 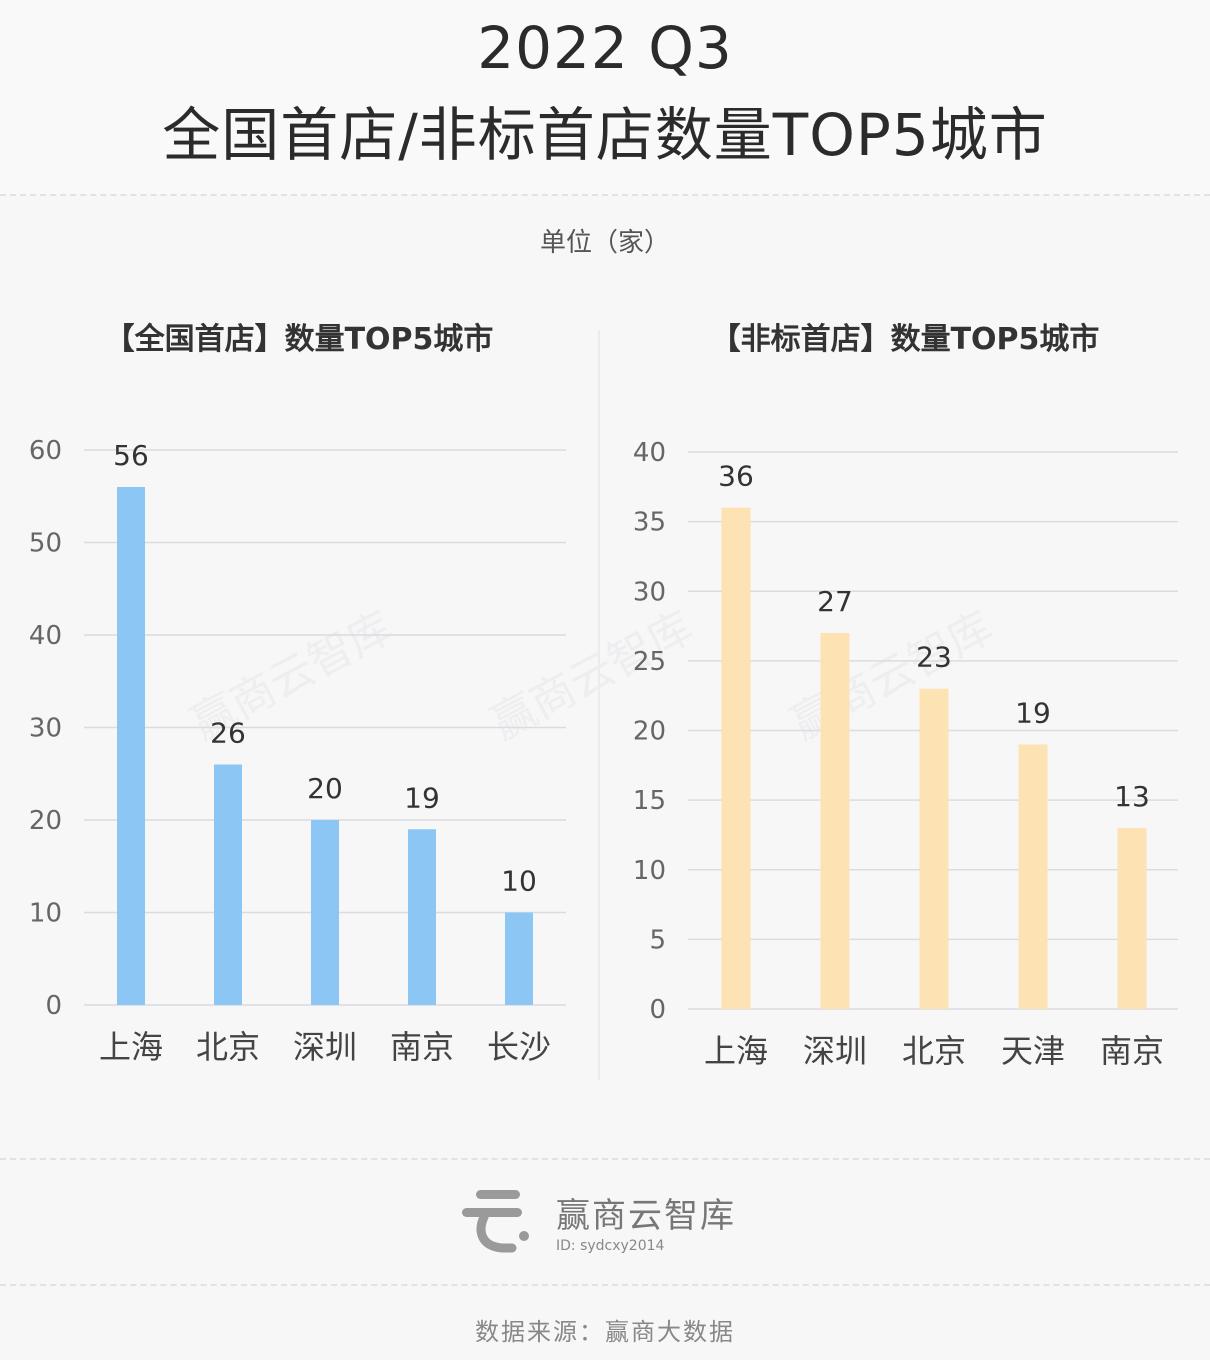 What do you see at coordinates (736, 1051) in the screenshot?
I see `right-category-label: 上海` at bounding box center [736, 1051].